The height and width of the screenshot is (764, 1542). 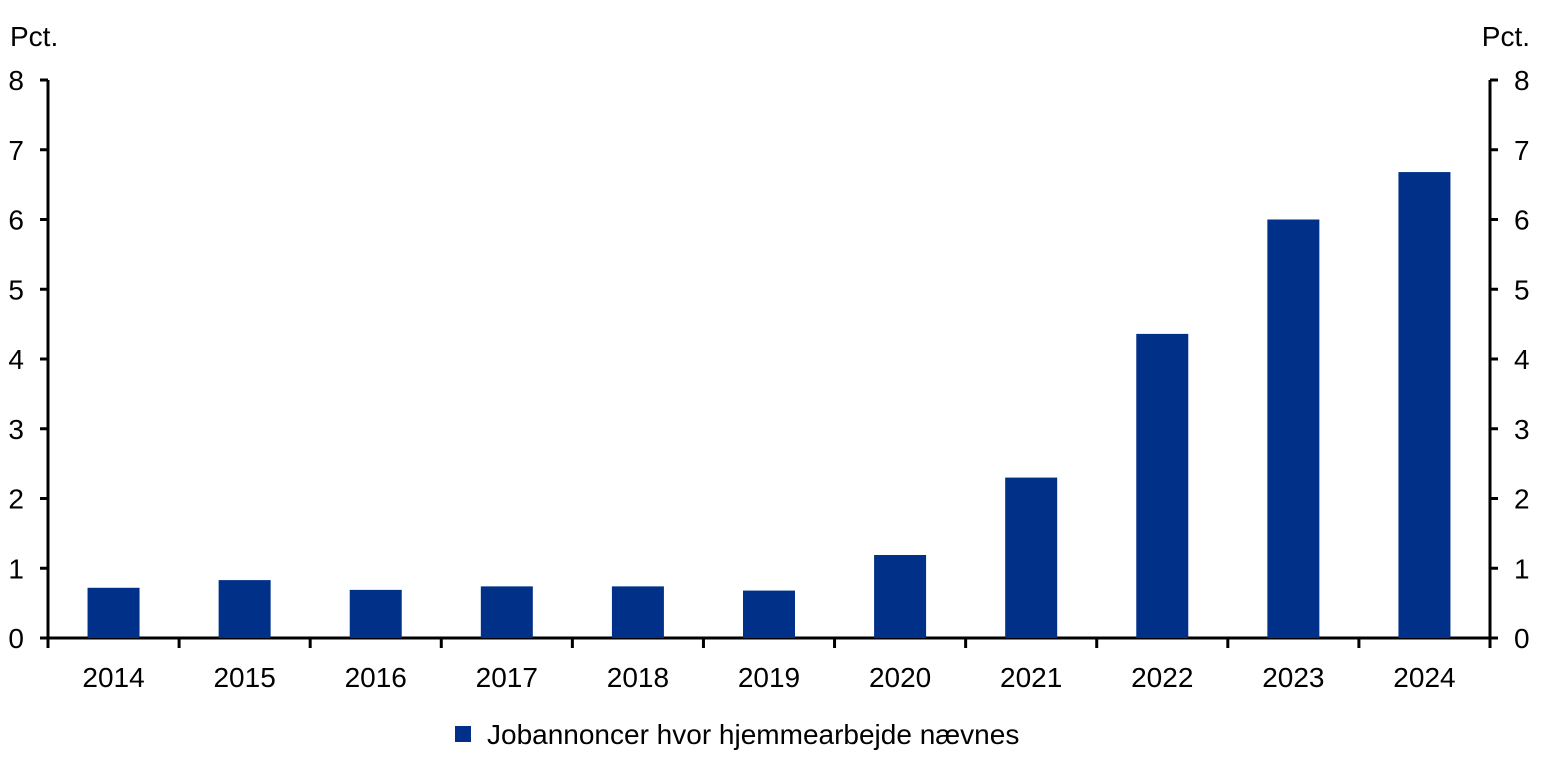 What do you see at coordinates (1522, 359) in the screenshot?
I see `y-tick-label-right: 4` at bounding box center [1522, 359].